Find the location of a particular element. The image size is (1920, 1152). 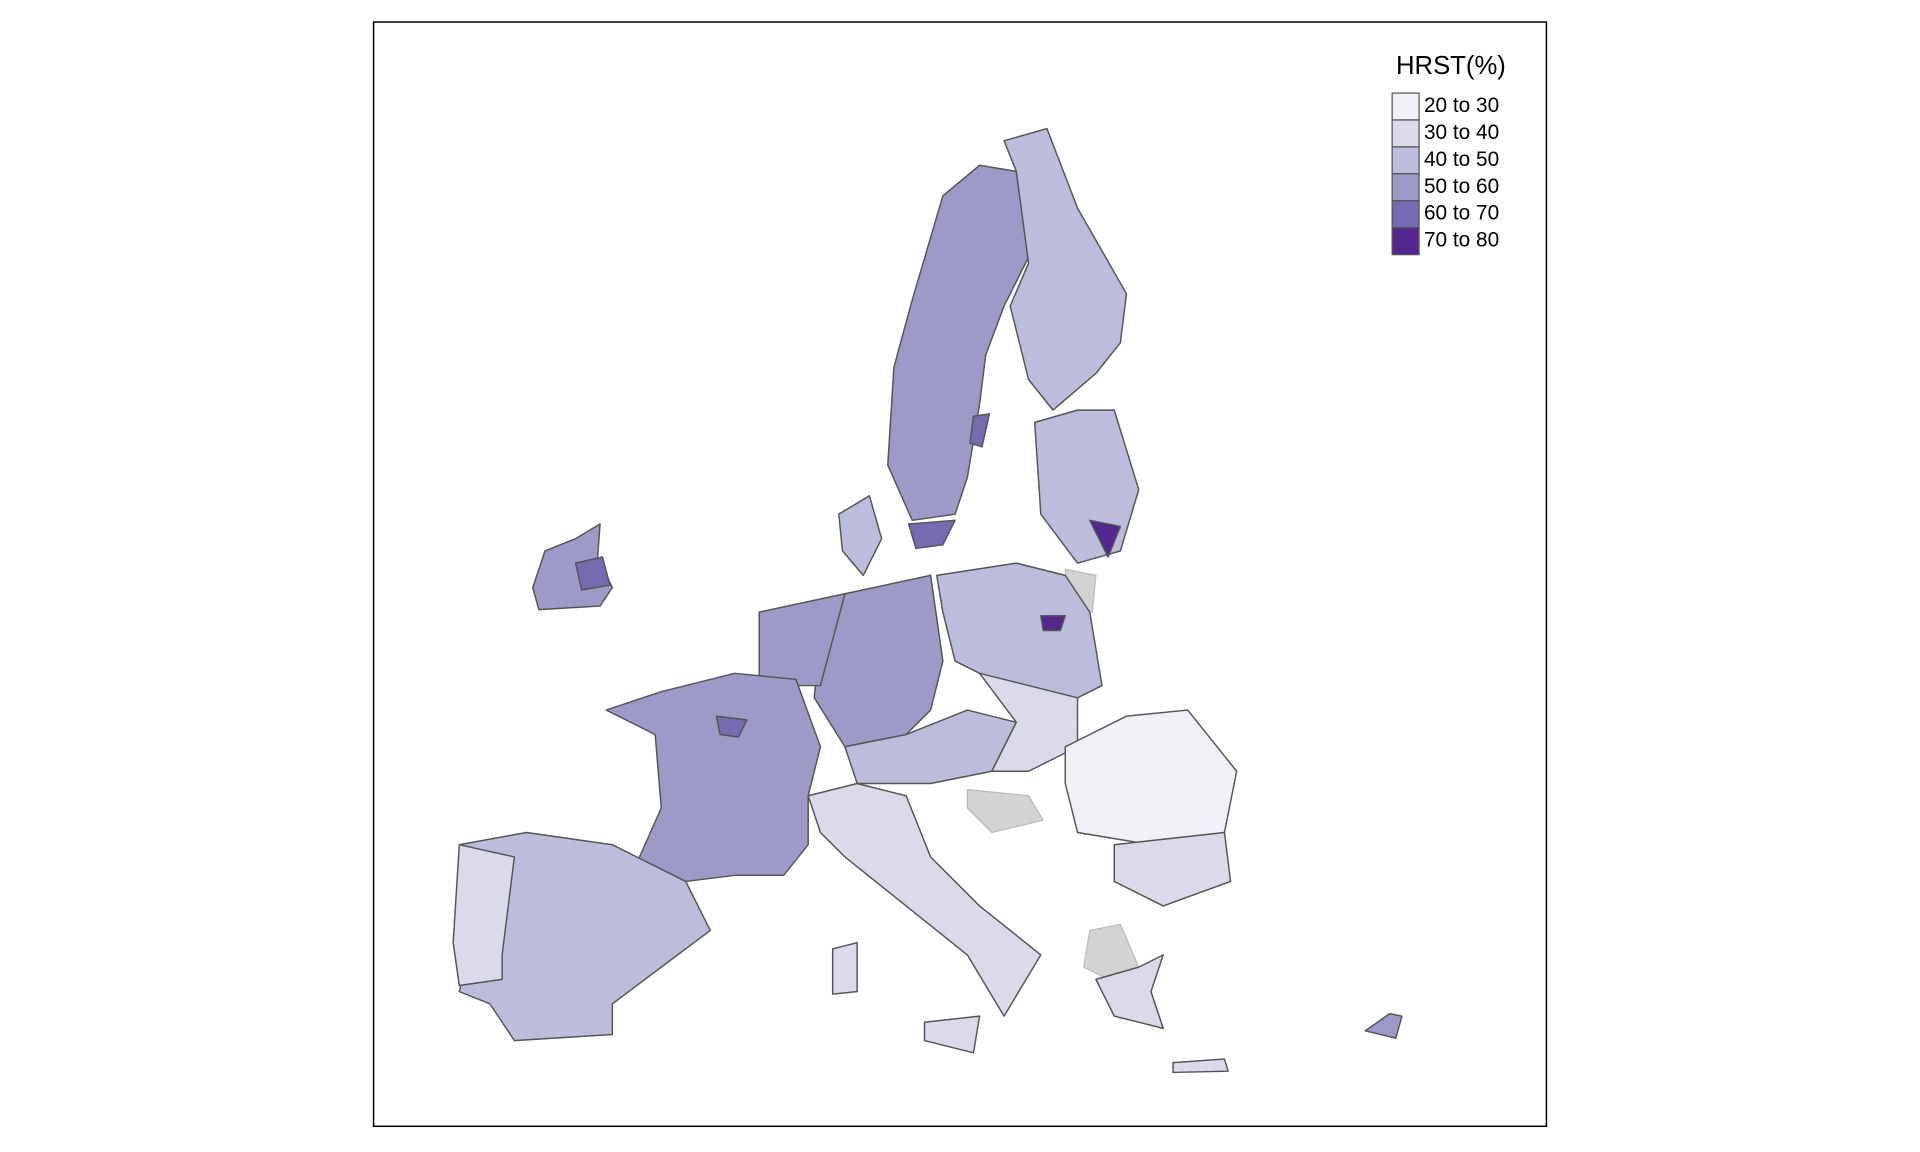

legend-label: 20 to 30 is located at coordinates (1461, 105).